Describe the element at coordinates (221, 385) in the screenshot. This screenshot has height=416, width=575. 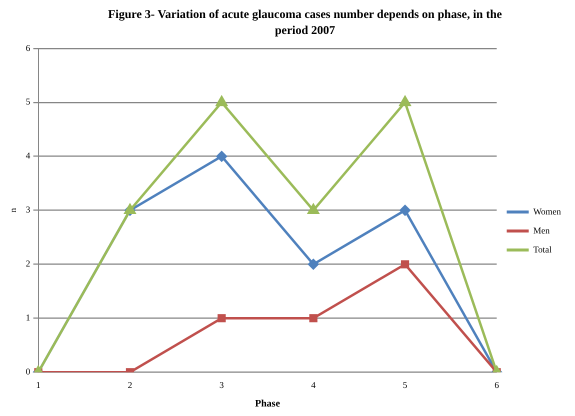
I see `x-tick-label: 3` at that location.